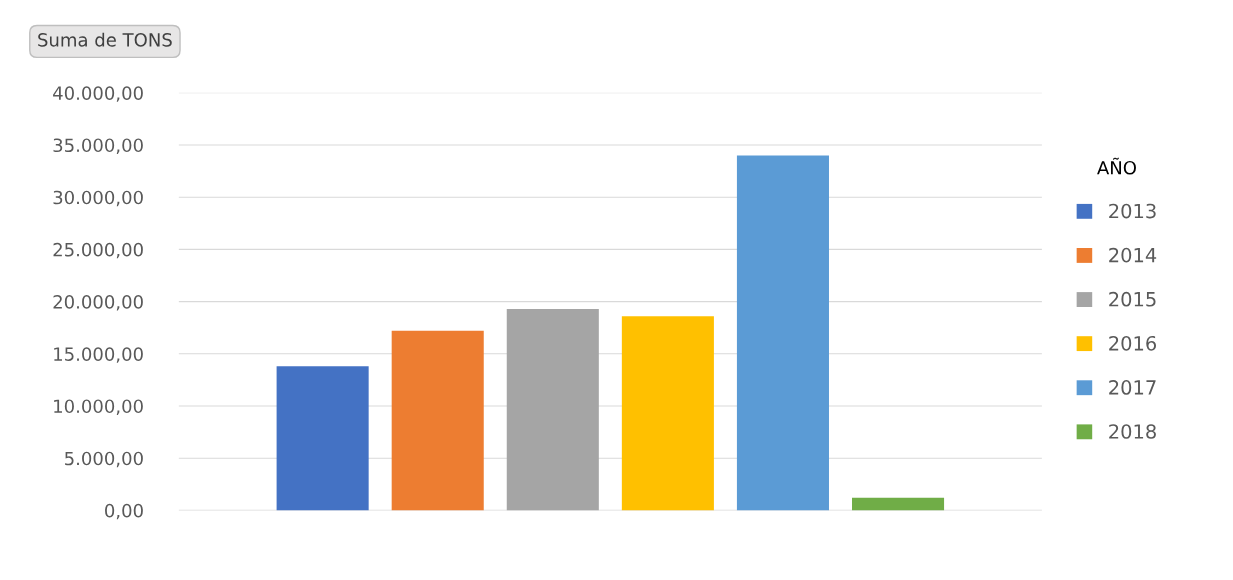  I want to click on y-tick-label: 40.000,00, so click(98, 94).